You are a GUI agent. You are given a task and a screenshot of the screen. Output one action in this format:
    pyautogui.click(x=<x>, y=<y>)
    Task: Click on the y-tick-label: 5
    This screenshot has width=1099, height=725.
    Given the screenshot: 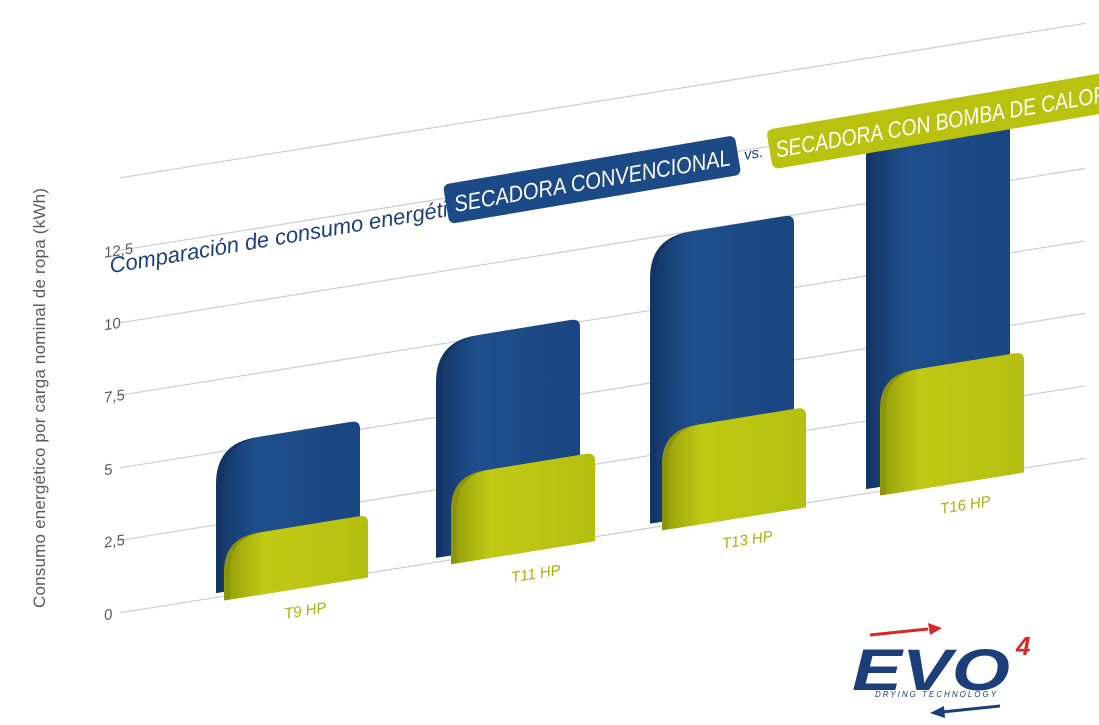 What is the action you would take?
    pyautogui.click(x=109, y=470)
    